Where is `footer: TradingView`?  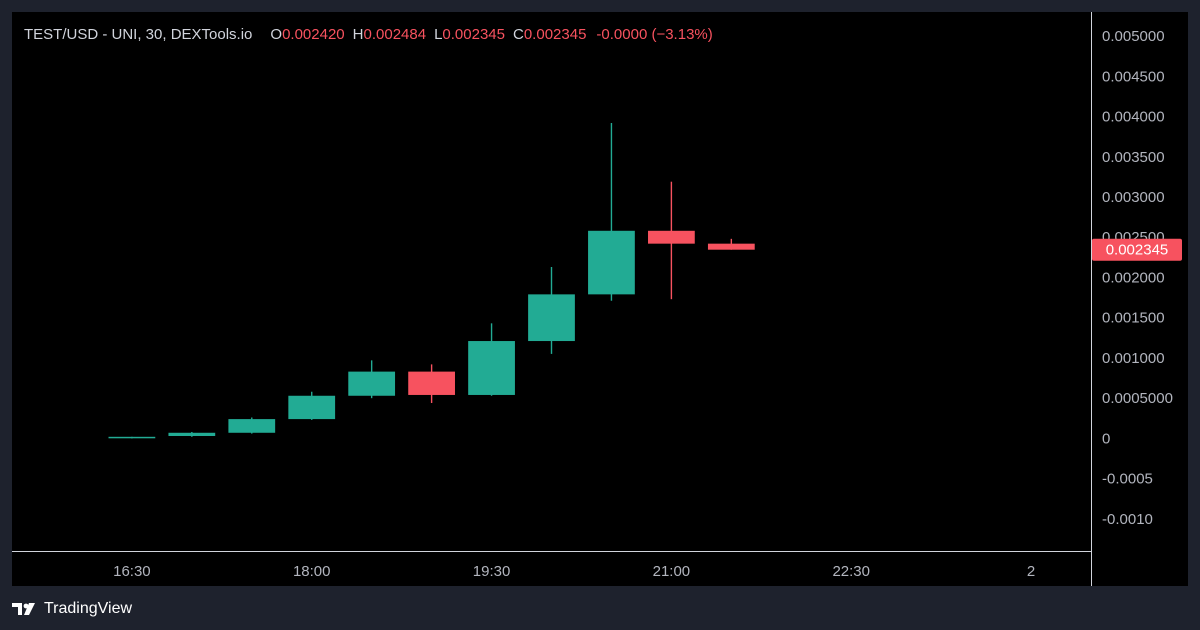
footer: TradingView is located at coordinates (72, 609).